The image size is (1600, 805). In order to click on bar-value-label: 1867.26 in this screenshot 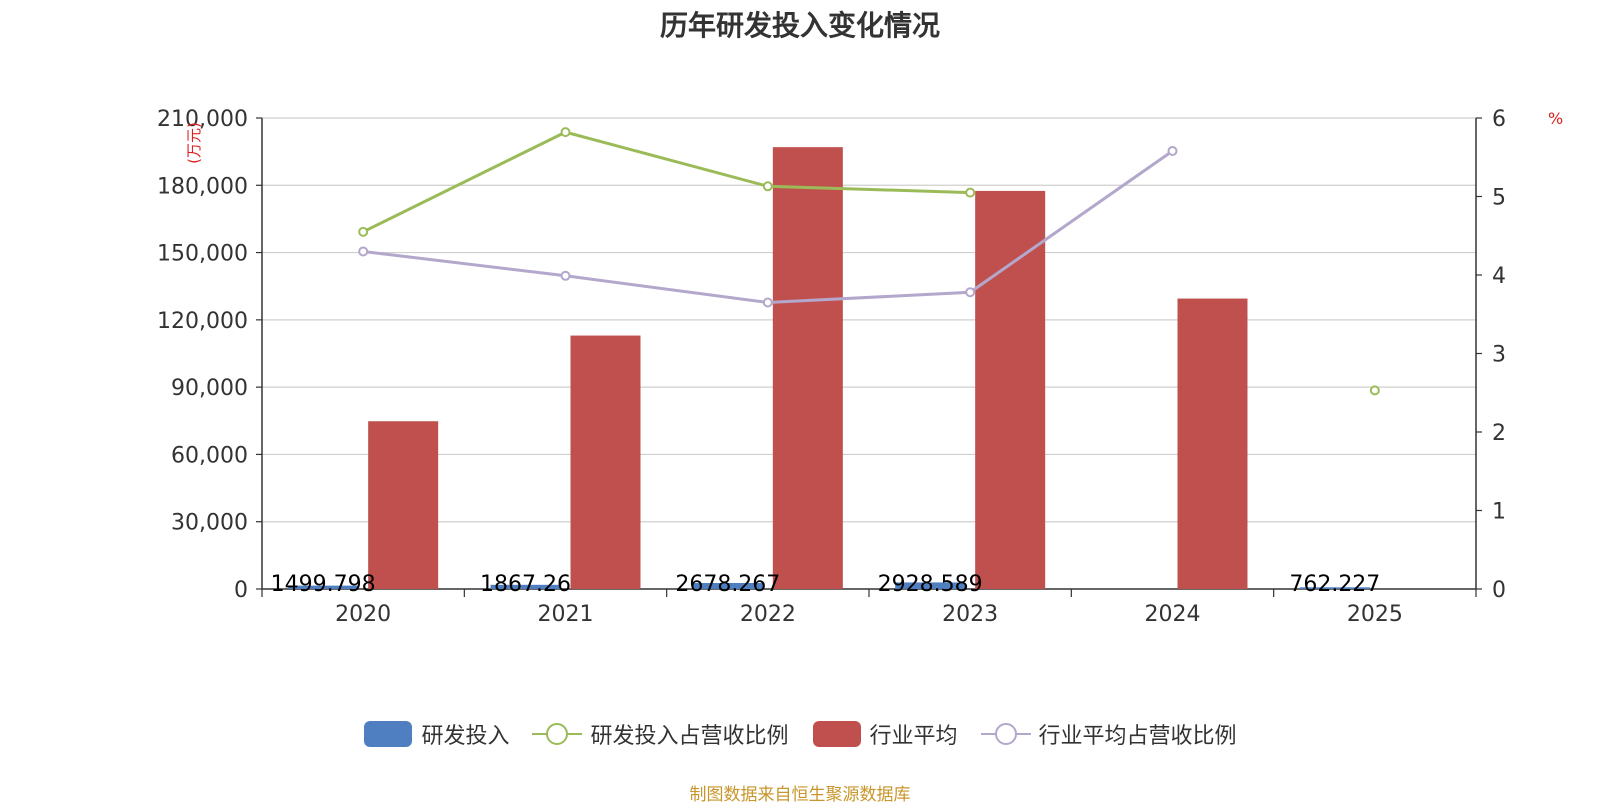, I will do `click(525, 584)`.